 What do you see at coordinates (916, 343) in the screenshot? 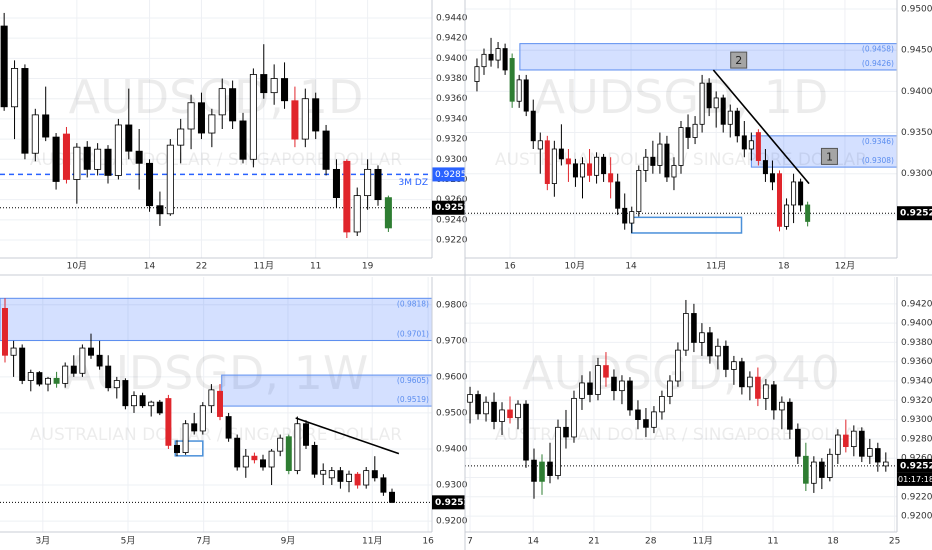
I see `y-tick-label: 0.9380` at bounding box center [916, 343].